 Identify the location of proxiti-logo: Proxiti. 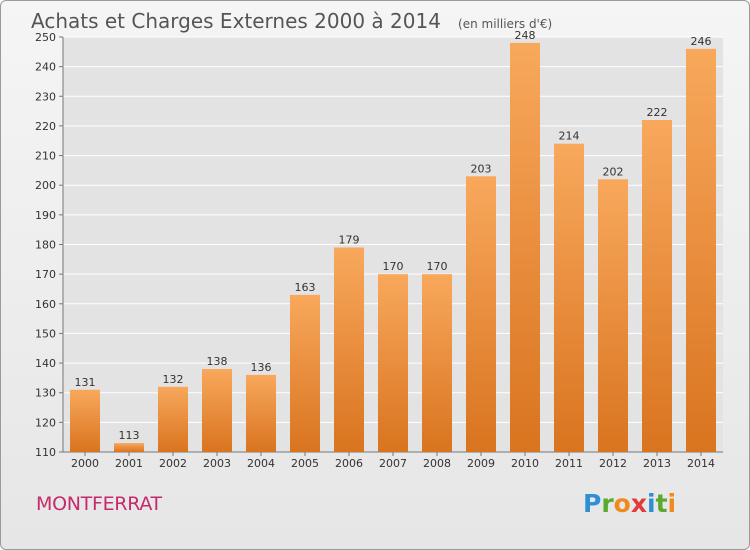
(629, 503).